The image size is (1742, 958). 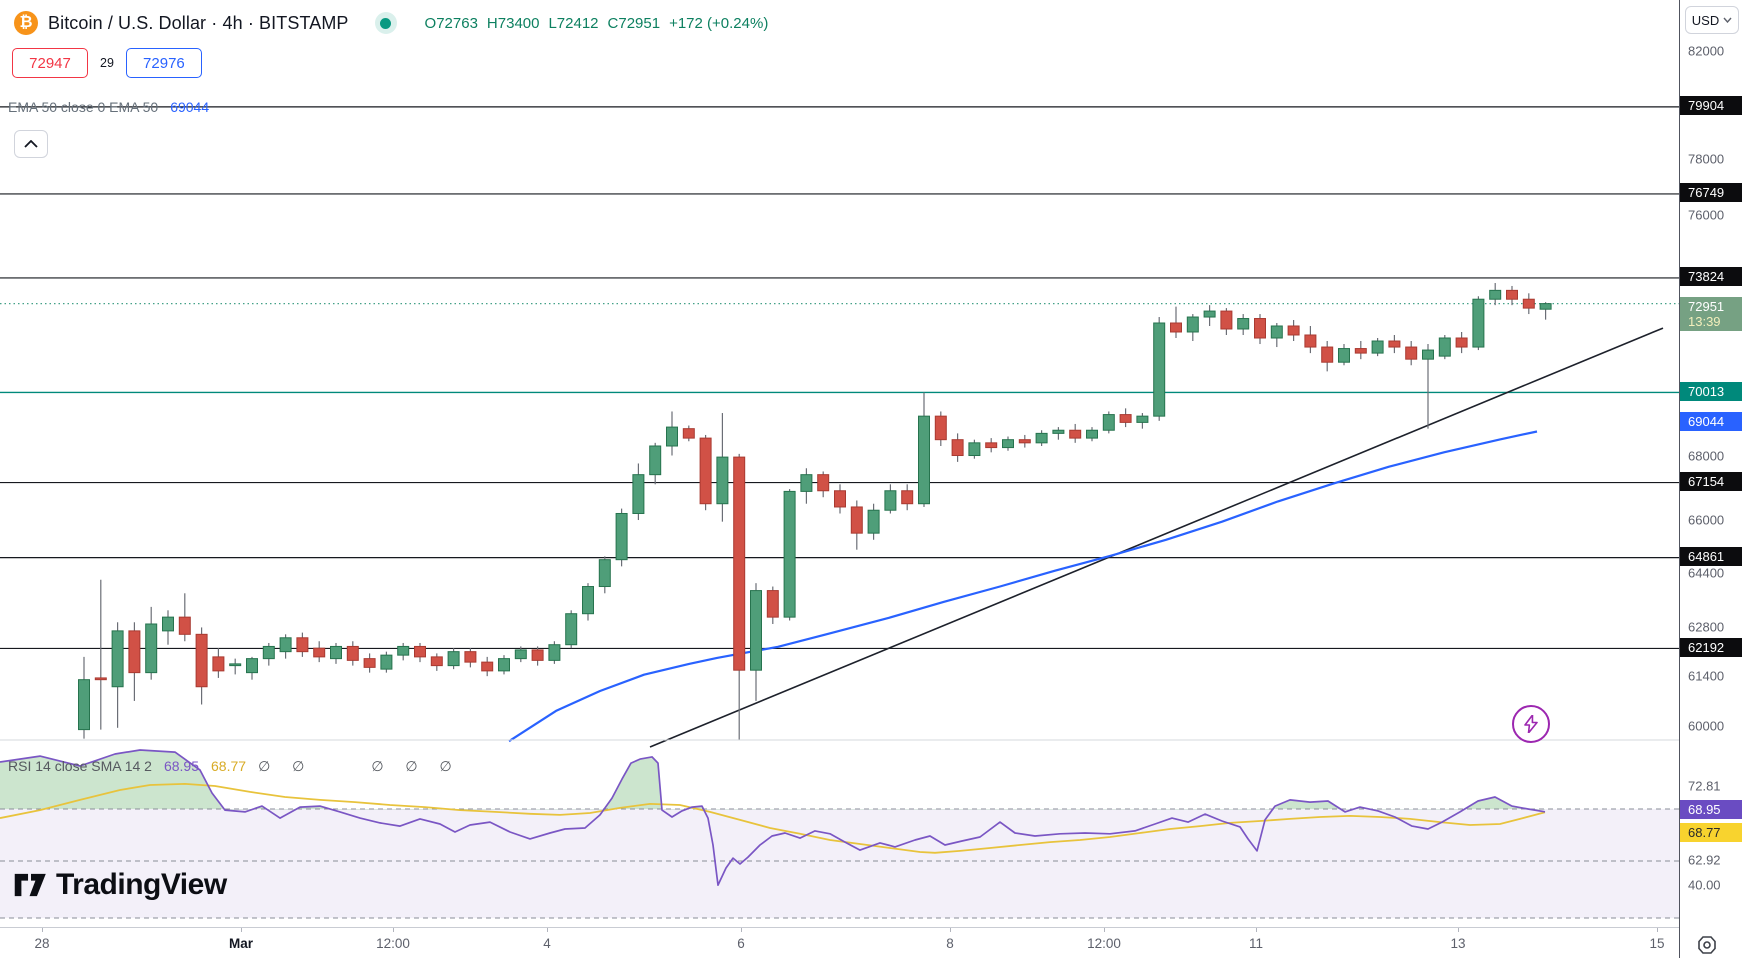 What do you see at coordinates (30, 885) in the screenshot?
I see `tradingview-logo-icon` at bounding box center [30, 885].